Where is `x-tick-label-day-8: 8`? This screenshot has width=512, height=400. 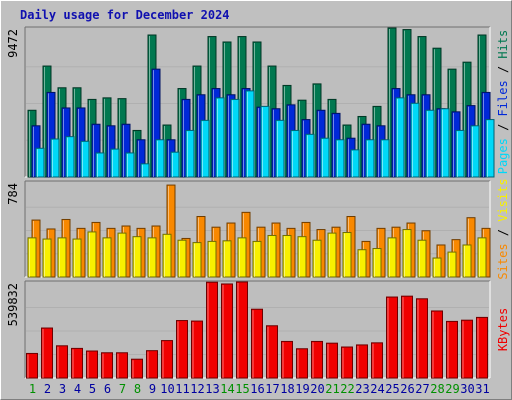 x-tick-label-day-8: 8 is located at coordinates (137, 389).